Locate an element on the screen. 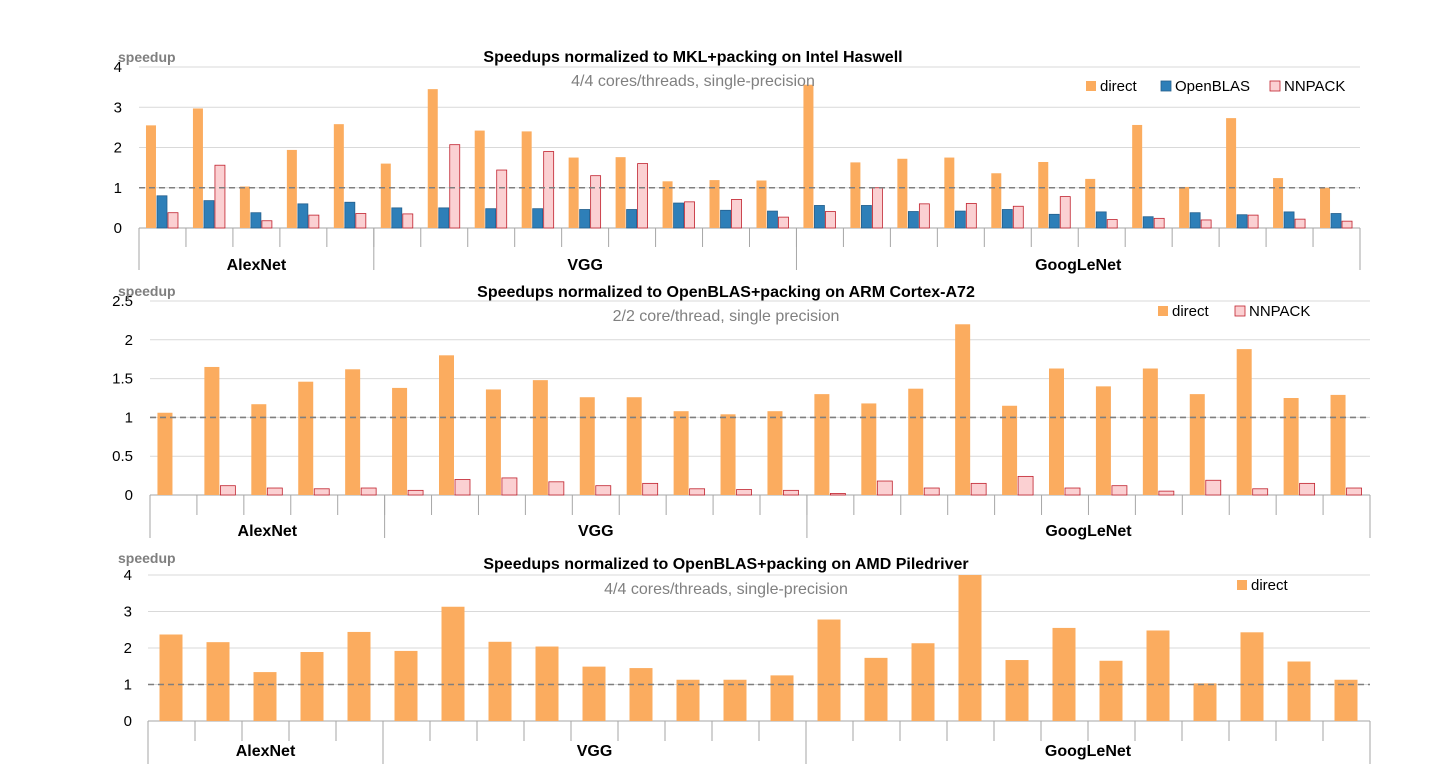 The image size is (1453, 782). legend-label-nnpack: NNPACK is located at coordinates (1314, 86).